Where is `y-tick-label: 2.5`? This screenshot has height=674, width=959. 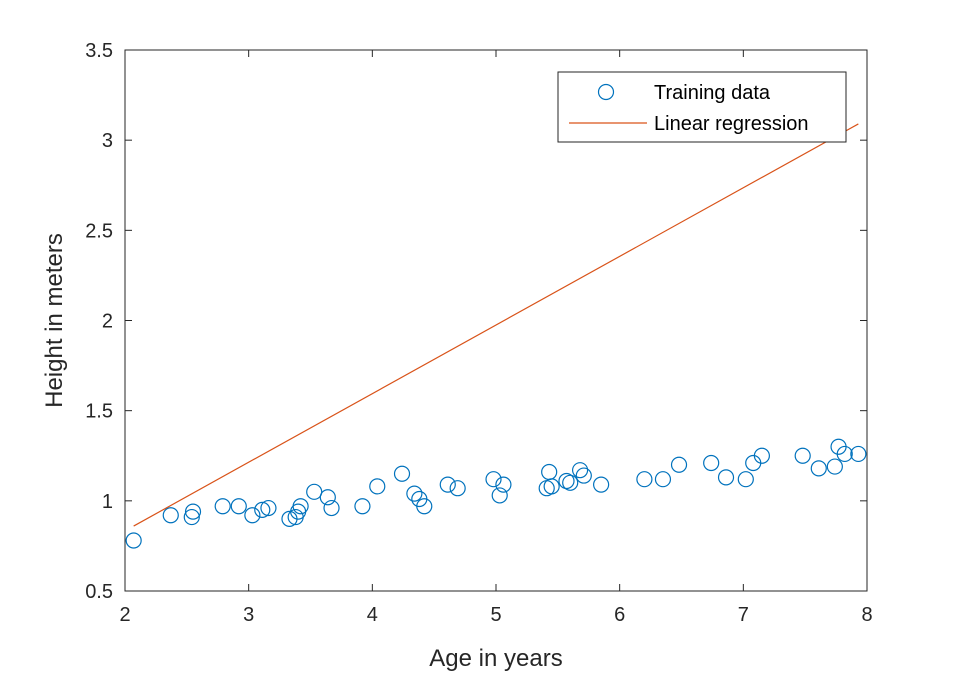
y-tick-label: 2.5 is located at coordinates (99, 231).